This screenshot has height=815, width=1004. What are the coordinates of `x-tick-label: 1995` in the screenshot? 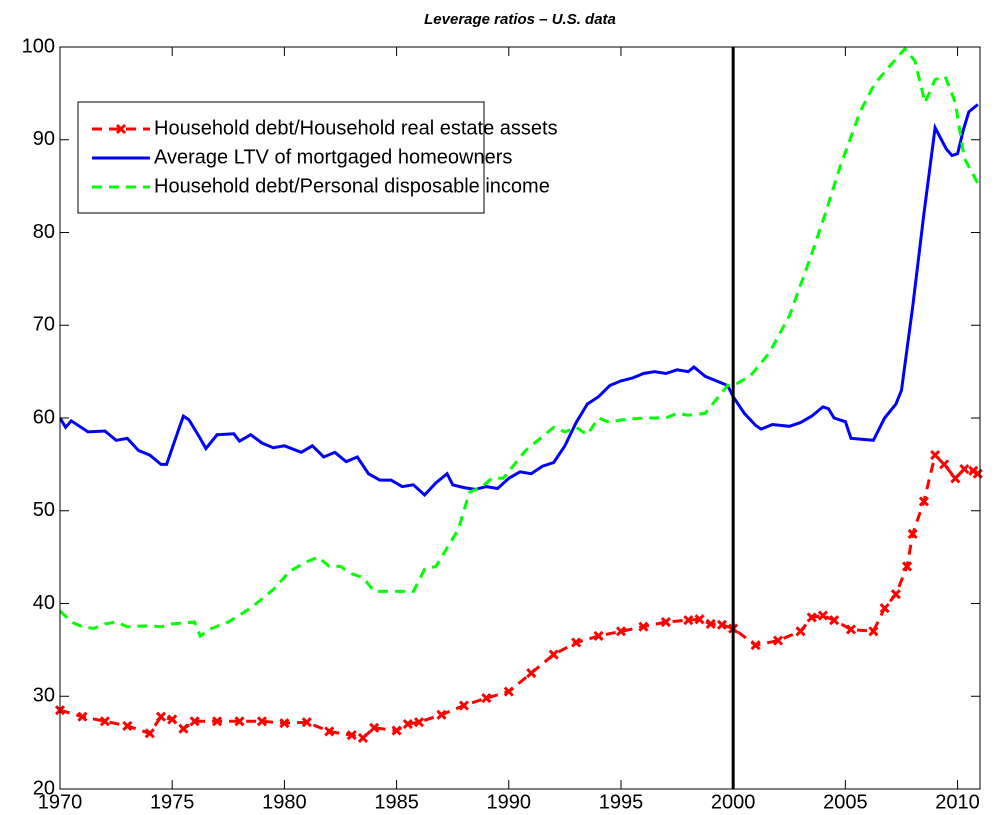 It's located at (621, 800).